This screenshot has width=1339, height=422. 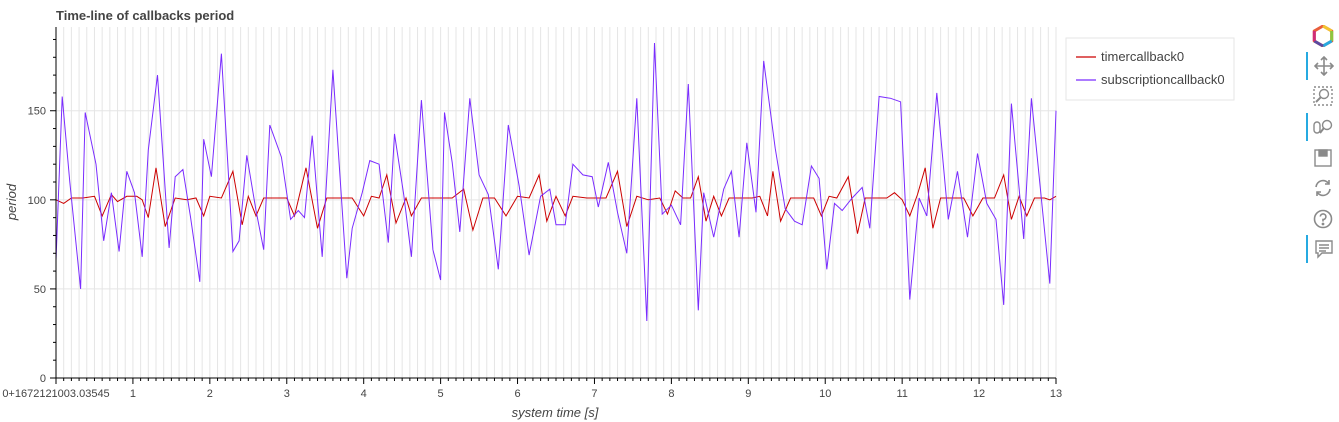 I want to click on x-offset-label: 0+1672121003.03545, so click(x=55, y=394).